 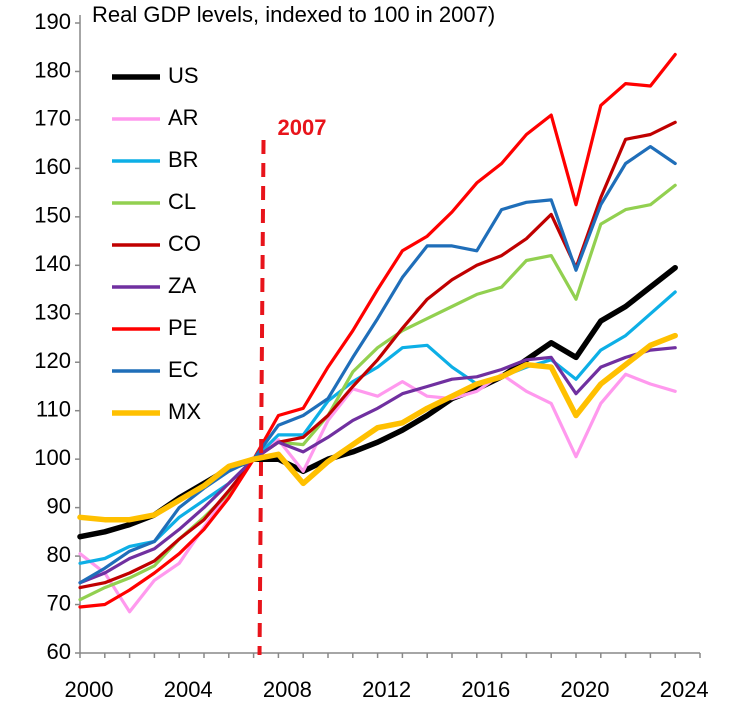 What do you see at coordinates (261, 397) in the screenshot?
I see `annotation-line` at bounding box center [261, 397].